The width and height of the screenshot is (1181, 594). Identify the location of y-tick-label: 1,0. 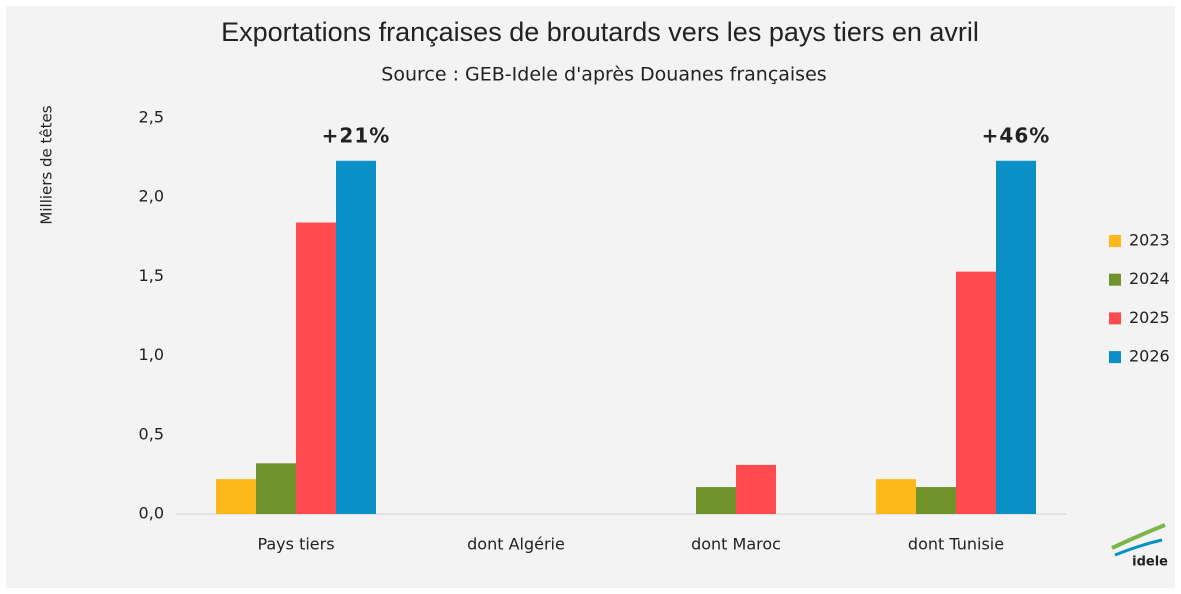
(151, 354).